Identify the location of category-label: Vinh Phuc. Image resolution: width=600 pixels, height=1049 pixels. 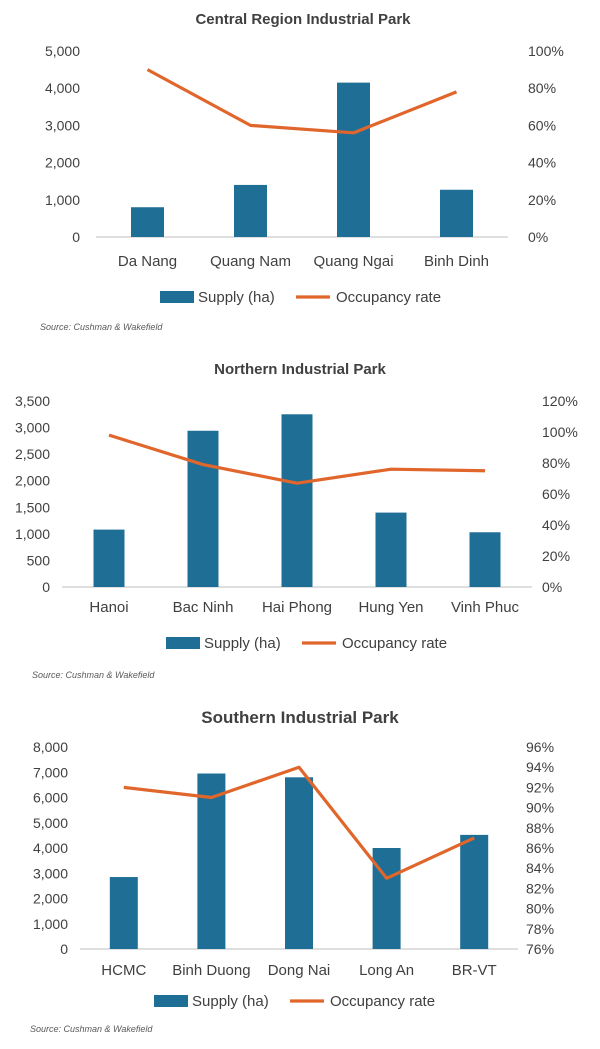
(485, 607).